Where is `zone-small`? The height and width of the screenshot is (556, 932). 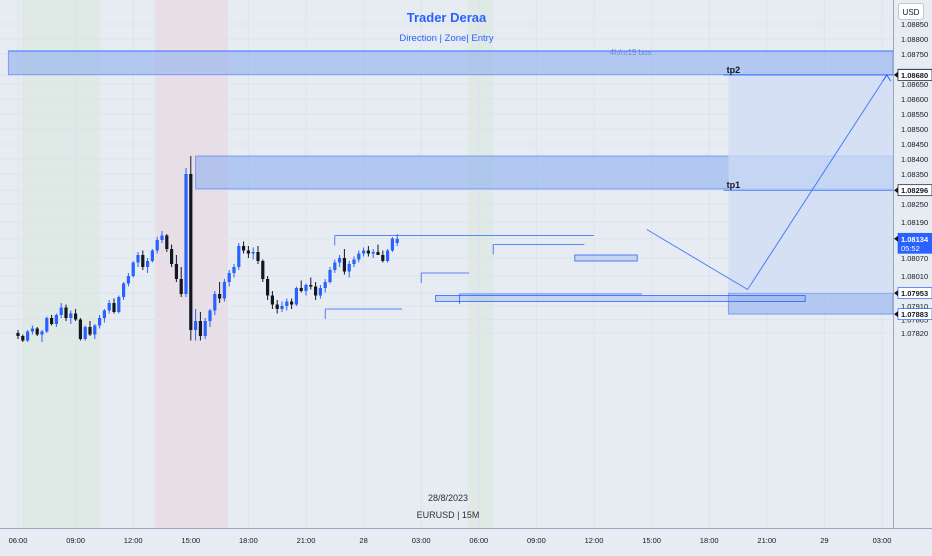 zone-small is located at coordinates (606, 258).